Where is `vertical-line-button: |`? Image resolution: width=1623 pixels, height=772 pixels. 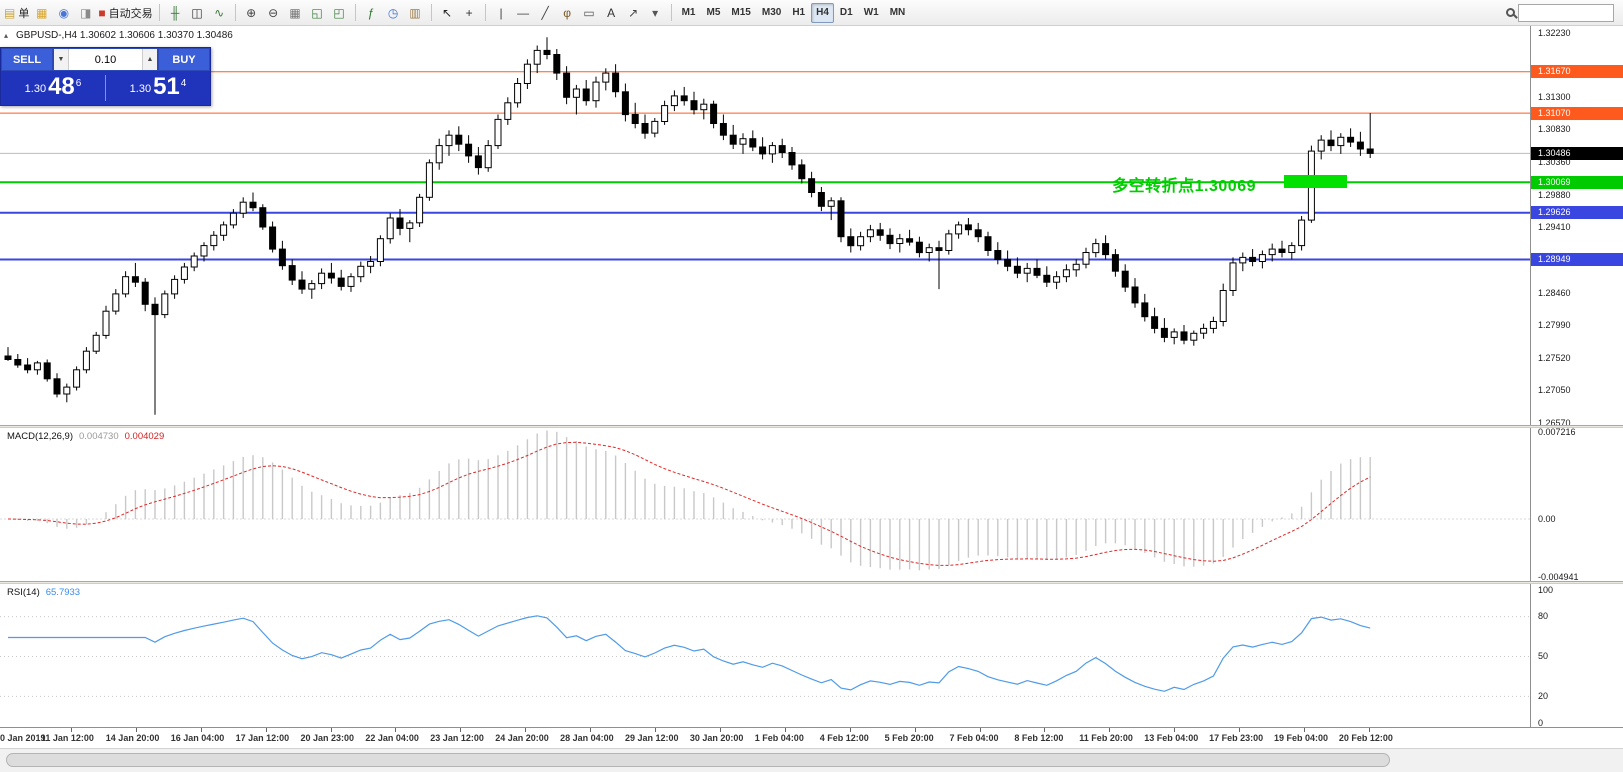
vertical-line-button: | is located at coordinates (501, 13).